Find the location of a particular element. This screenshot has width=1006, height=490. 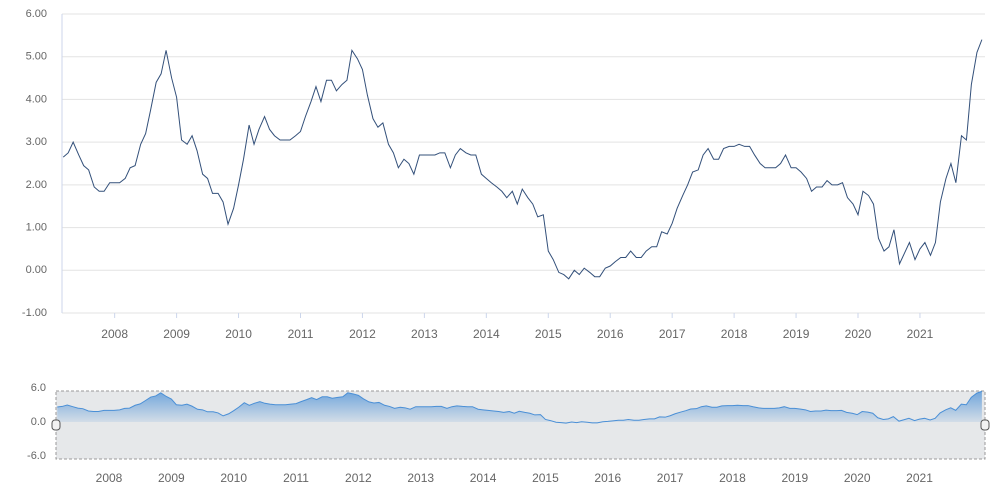

y-tick-label: 3.00 is located at coordinates (36, 142).